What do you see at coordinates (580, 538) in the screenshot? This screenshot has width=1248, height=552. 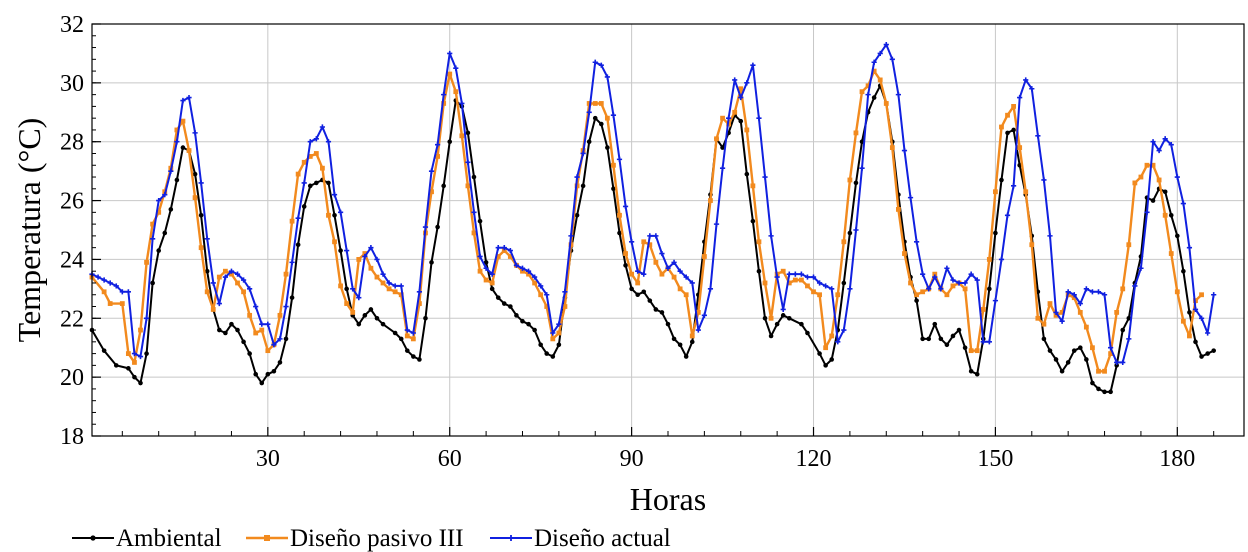 I see `legend-item-3: Diseño actual` at bounding box center [580, 538].